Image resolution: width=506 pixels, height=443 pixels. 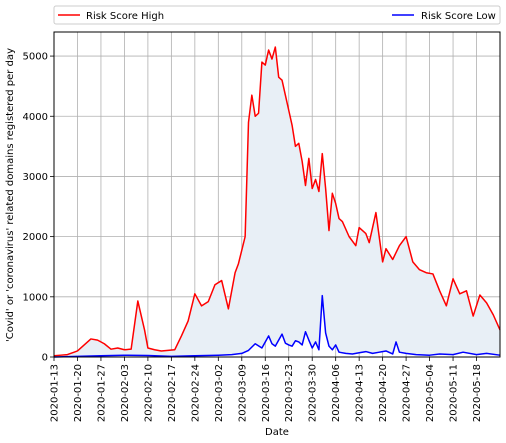 What do you see at coordinates (125, 393) in the screenshot?
I see `x-tick-label: 2020-02-03` at bounding box center [125, 393].